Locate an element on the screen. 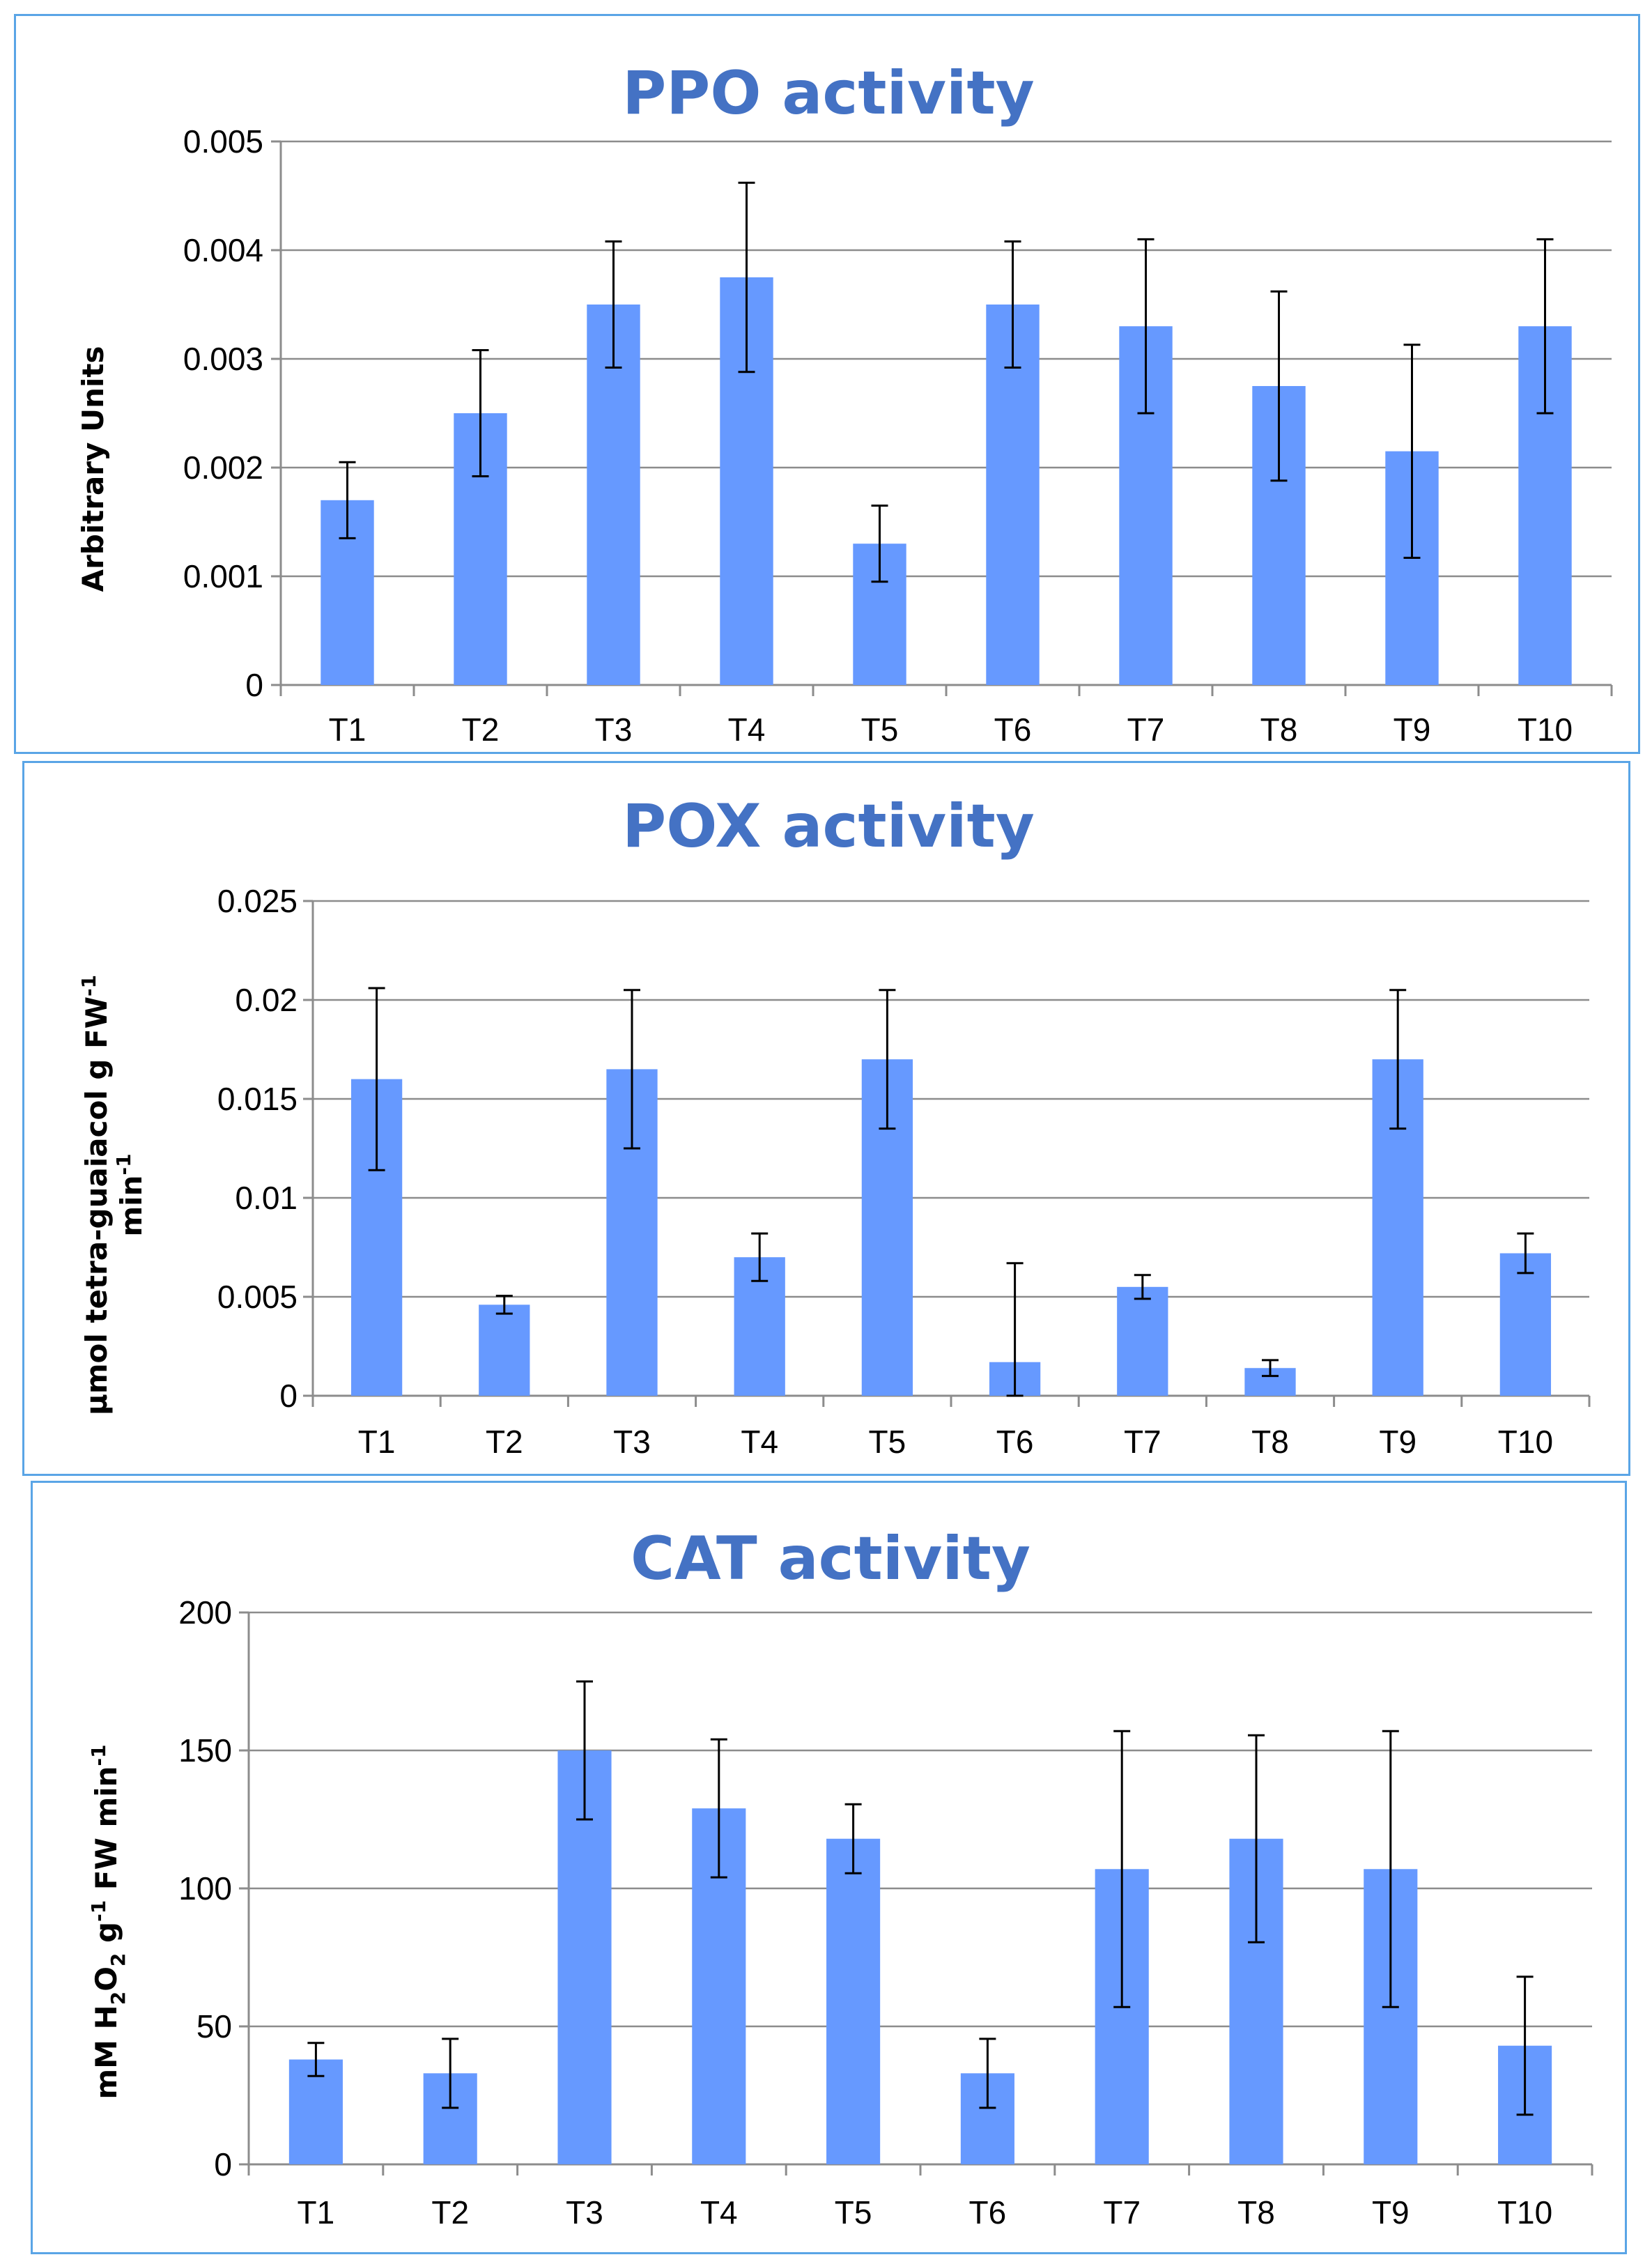 The width and height of the screenshot is (1652, 2264). chart-title: PPO activity is located at coordinates (828, 93).